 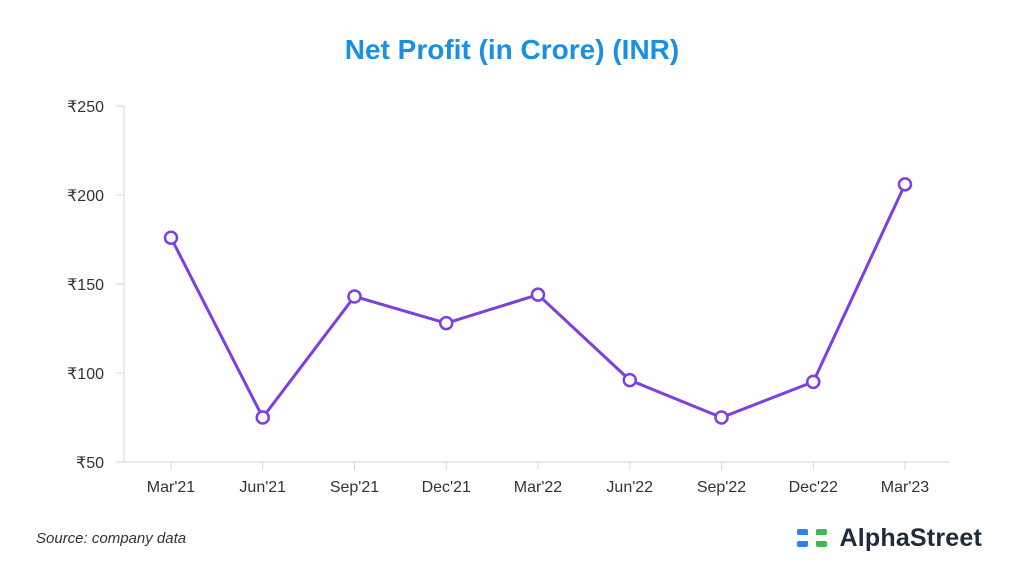 I want to click on x-tick-label: Mar'22, so click(x=538, y=487).